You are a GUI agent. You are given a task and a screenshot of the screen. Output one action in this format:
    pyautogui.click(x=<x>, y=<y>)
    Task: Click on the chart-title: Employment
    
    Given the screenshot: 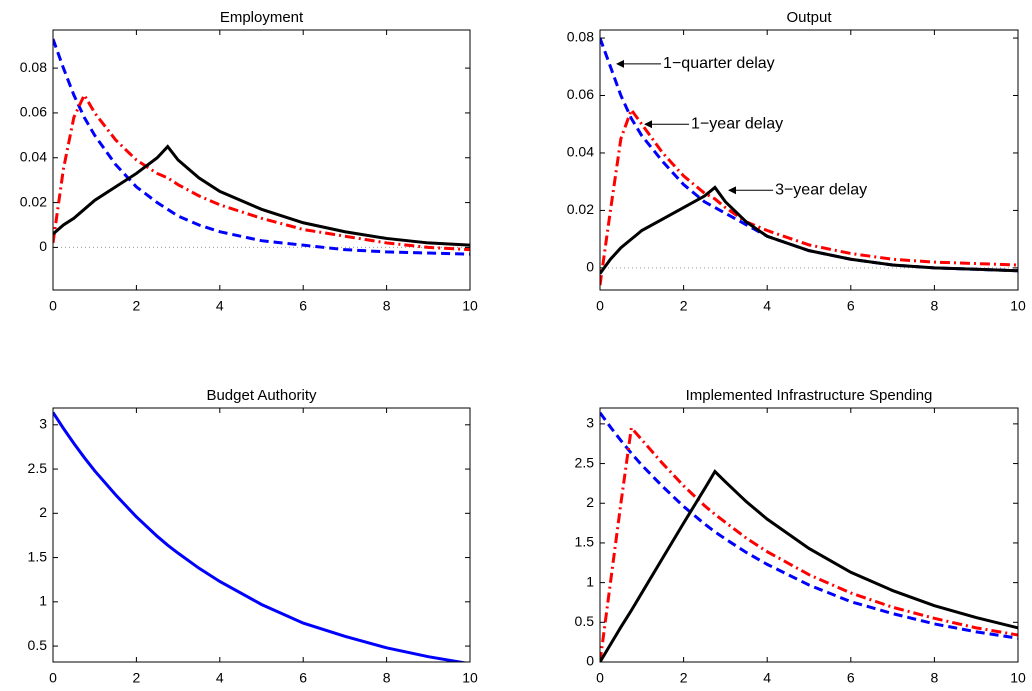 What is the action you would take?
    pyautogui.click(x=262, y=17)
    